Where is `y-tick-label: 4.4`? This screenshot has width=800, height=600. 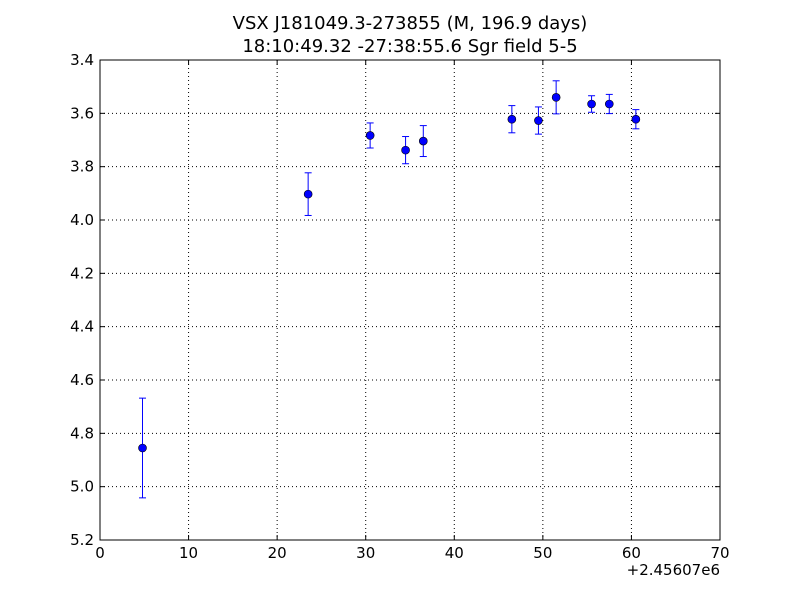 y-tick-label: 4.4 is located at coordinates (82, 327).